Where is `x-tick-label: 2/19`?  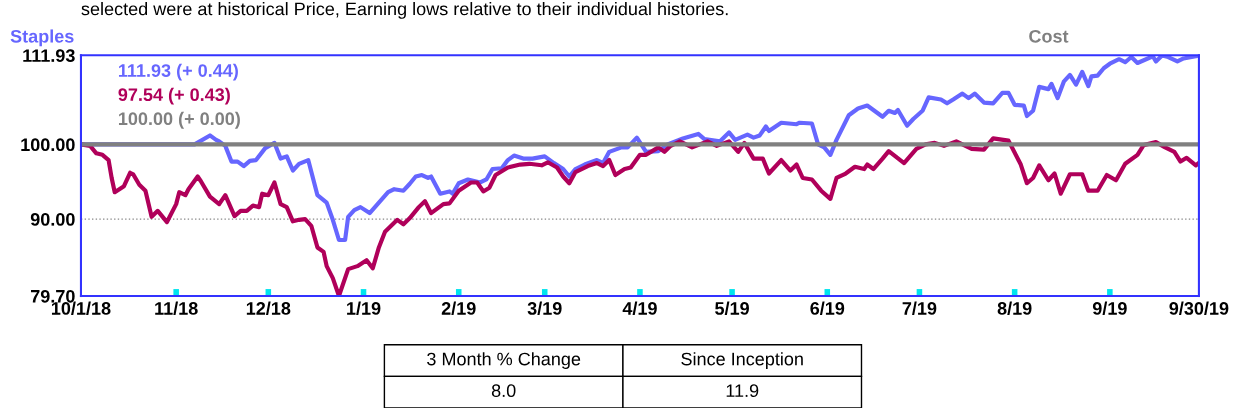
x-tick-label: 2/19 is located at coordinates (458, 308).